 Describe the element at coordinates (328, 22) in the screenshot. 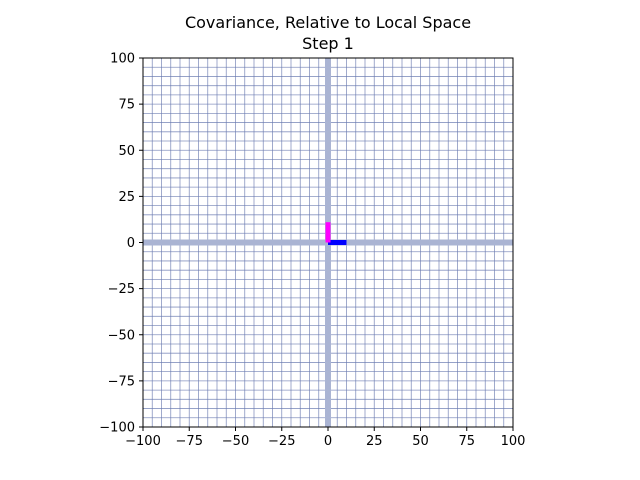

I see `chart-title: Covariance, Relative to Local Space` at that location.